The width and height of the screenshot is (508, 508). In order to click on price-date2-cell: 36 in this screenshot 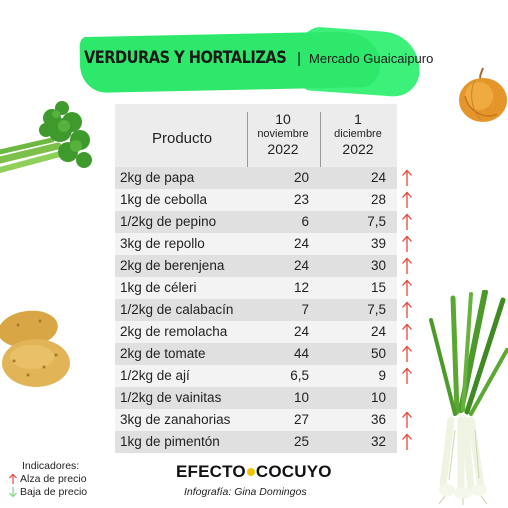, I will do `click(378, 419)`.